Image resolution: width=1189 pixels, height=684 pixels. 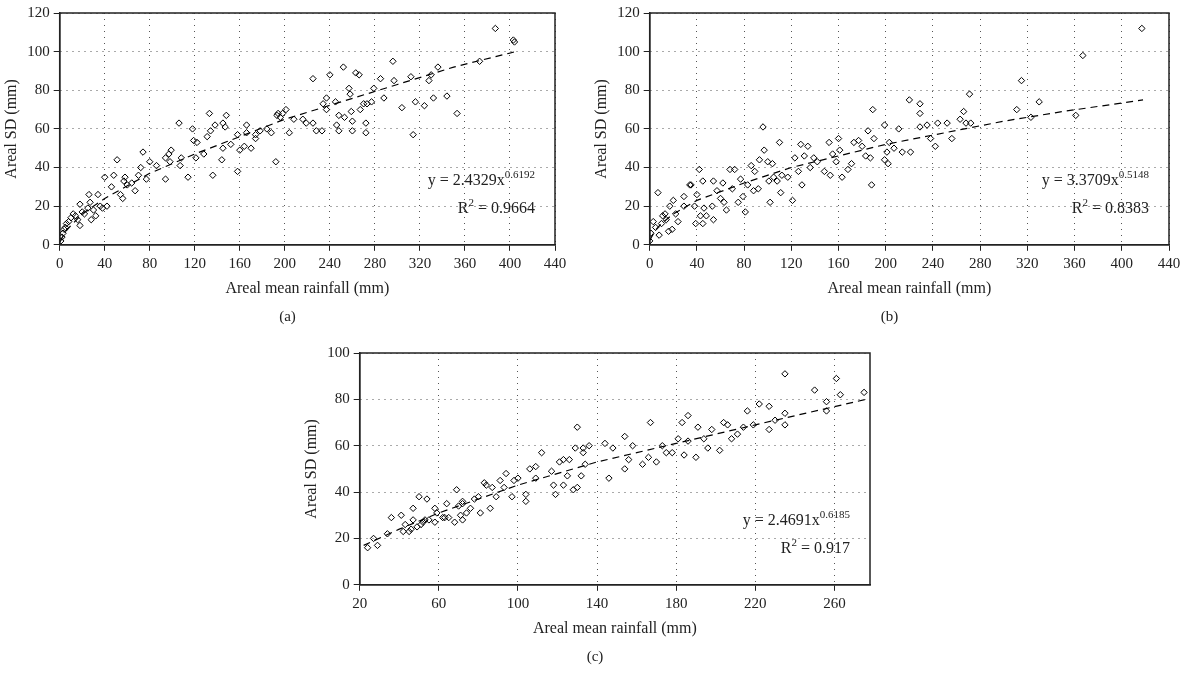 What do you see at coordinates (595, 656) in the screenshot?
I see `text: (c)` at bounding box center [595, 656].